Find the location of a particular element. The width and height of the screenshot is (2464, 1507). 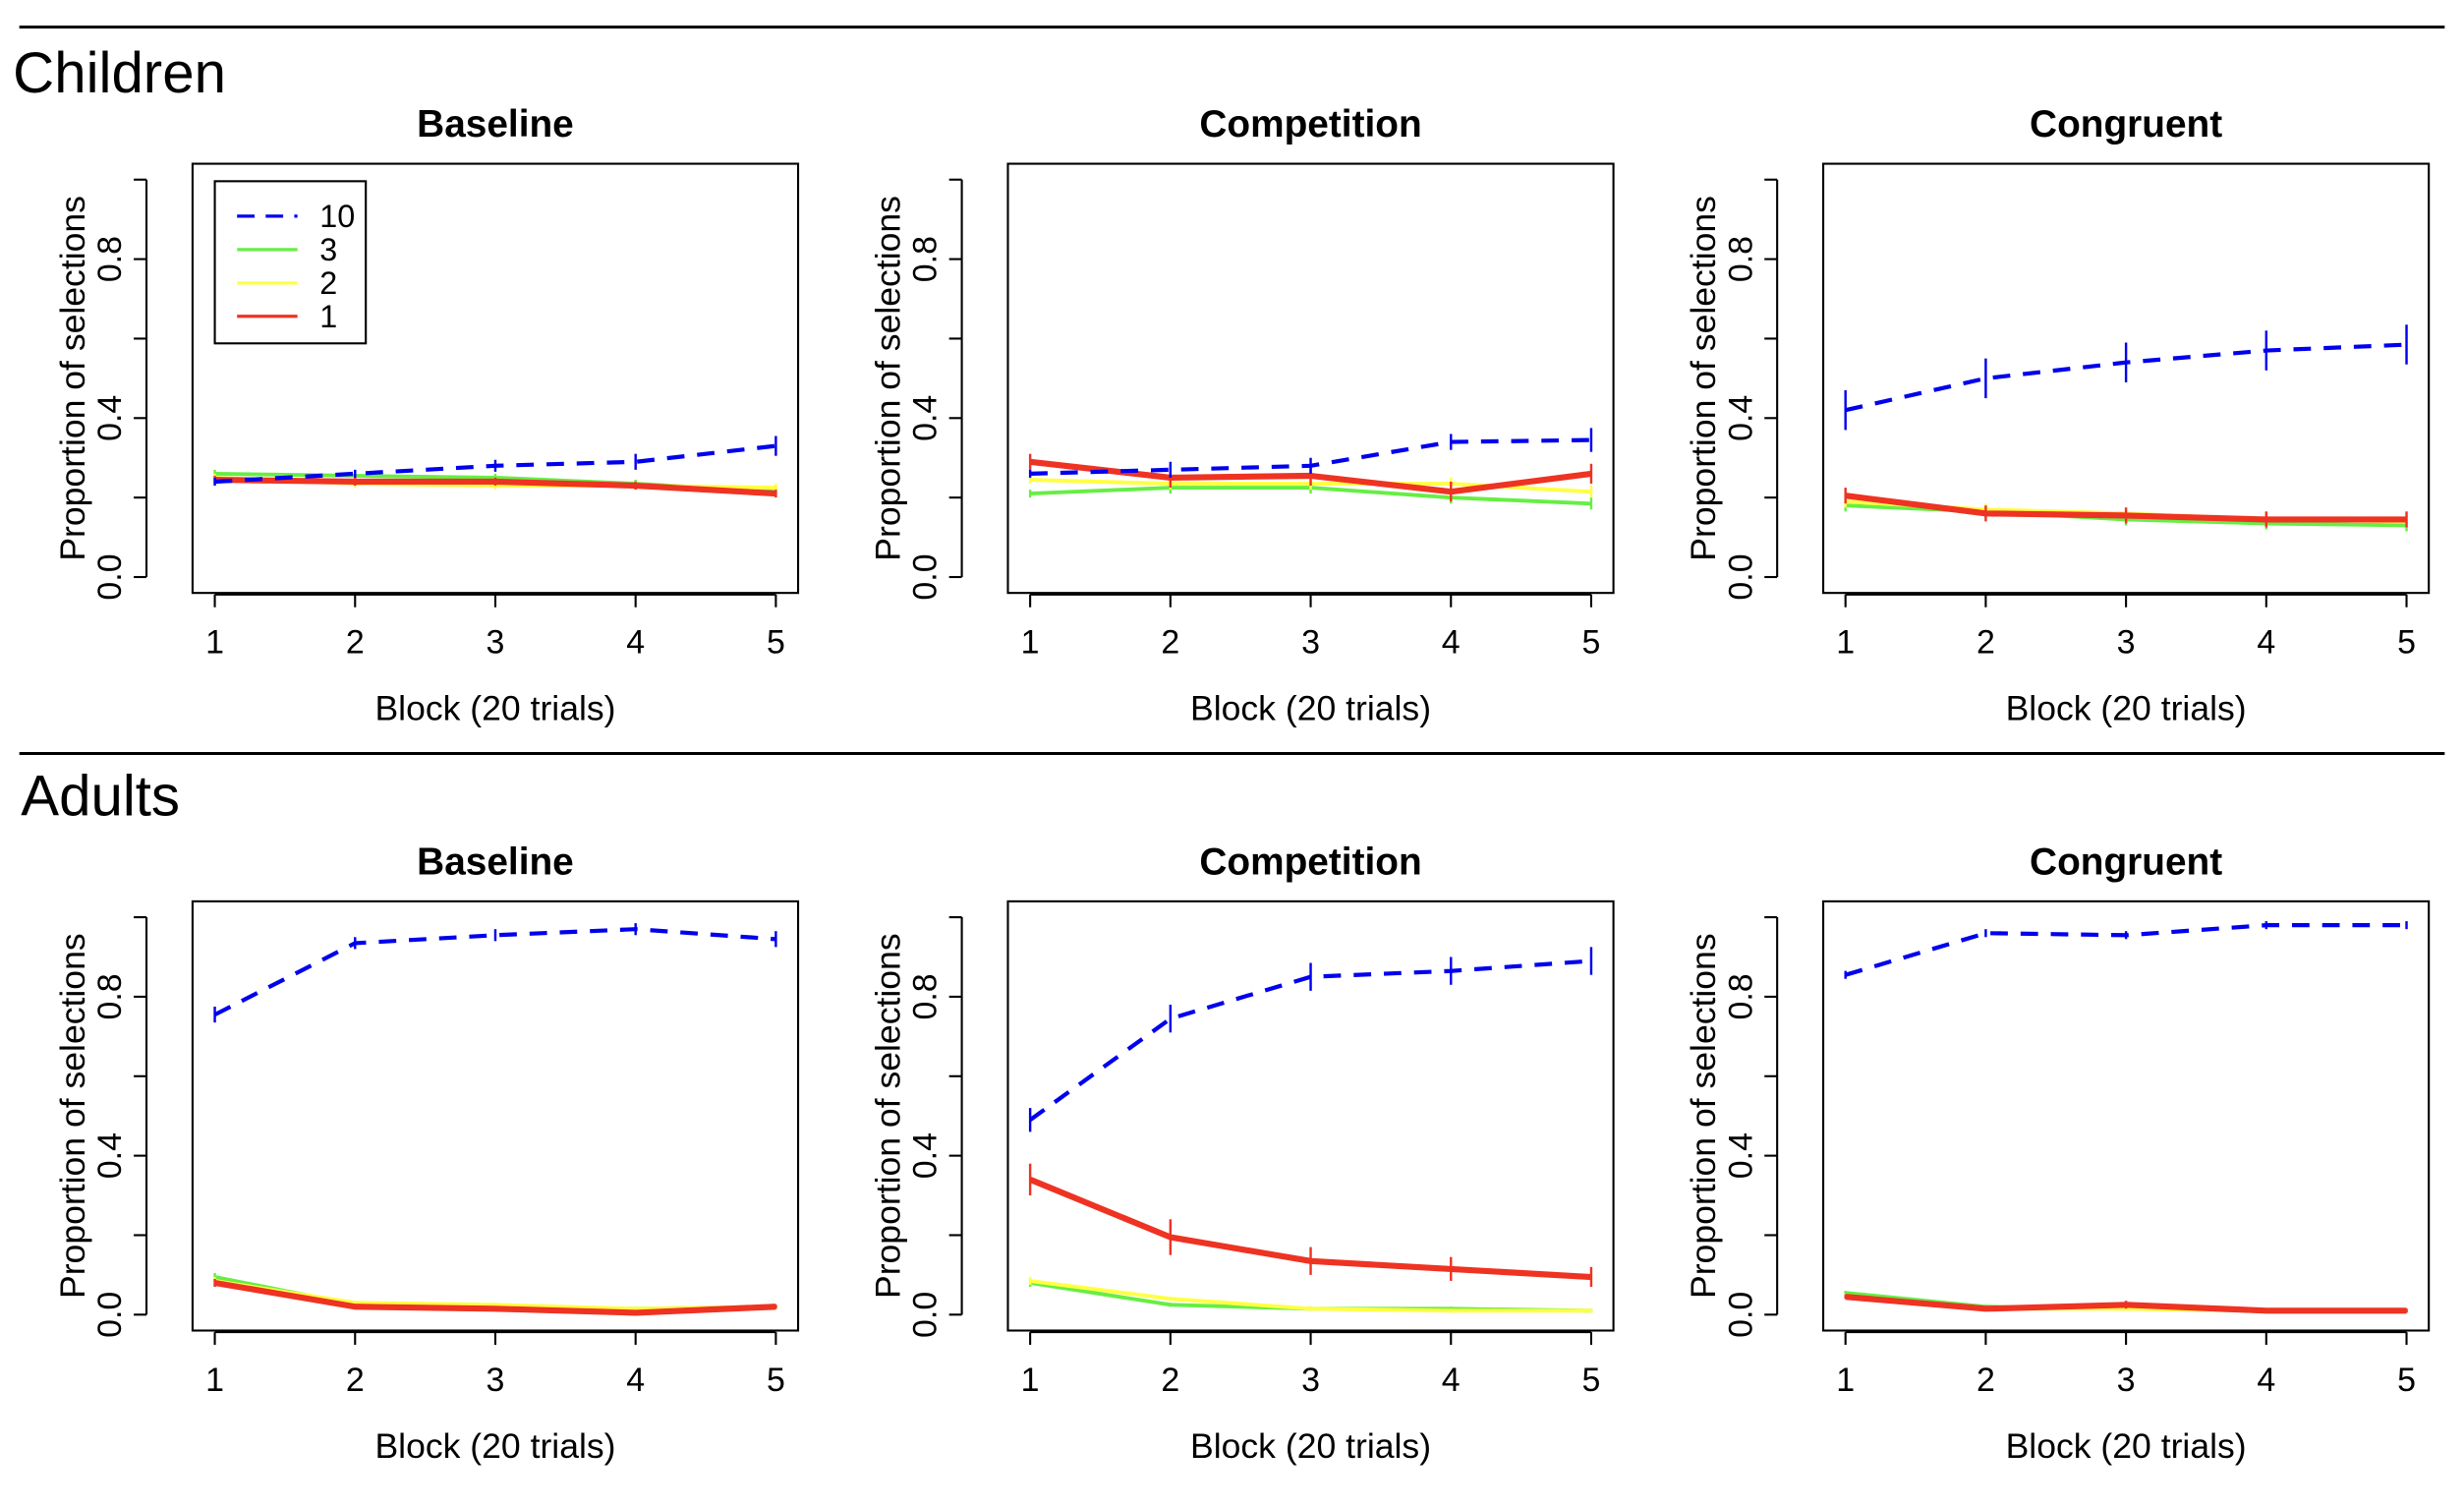

group-label-adults: Adults is located at coordinates (100, 797).